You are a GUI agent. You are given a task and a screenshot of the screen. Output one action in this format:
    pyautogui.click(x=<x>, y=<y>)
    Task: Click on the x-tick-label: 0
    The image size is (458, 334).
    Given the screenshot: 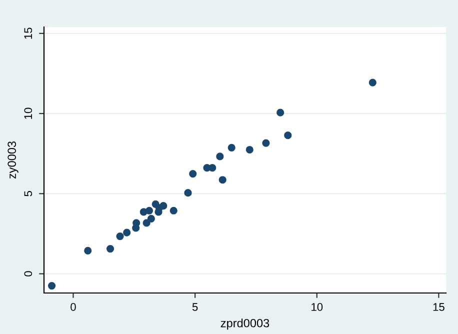 What is the action you would take?
    pyautogui.click(x=73, y=307)
    